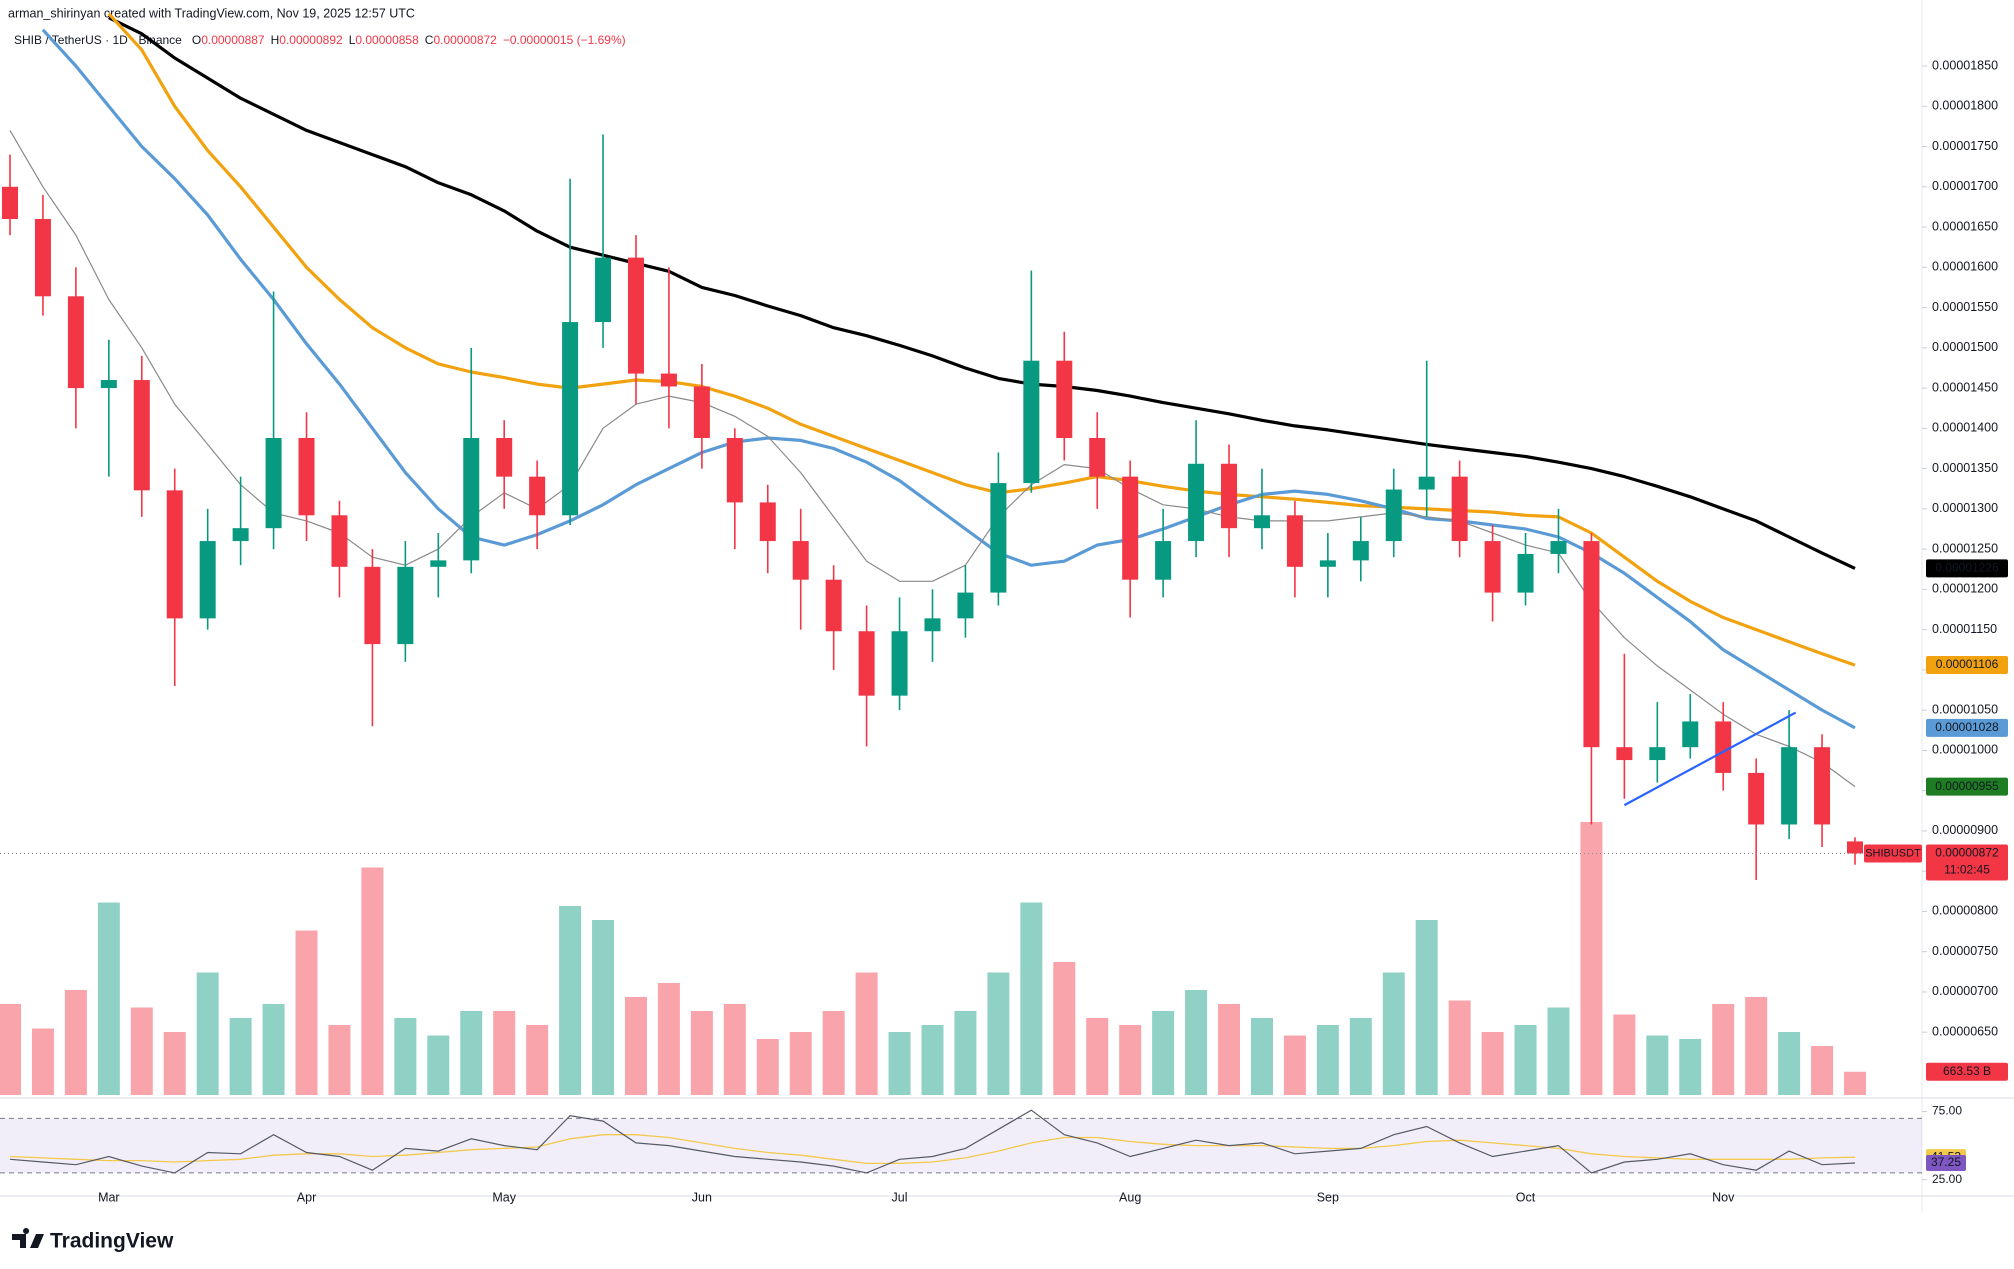  Describe the element at coordinates (275, 40) in the screenshot. I see `ohlc-key: H` at that location.